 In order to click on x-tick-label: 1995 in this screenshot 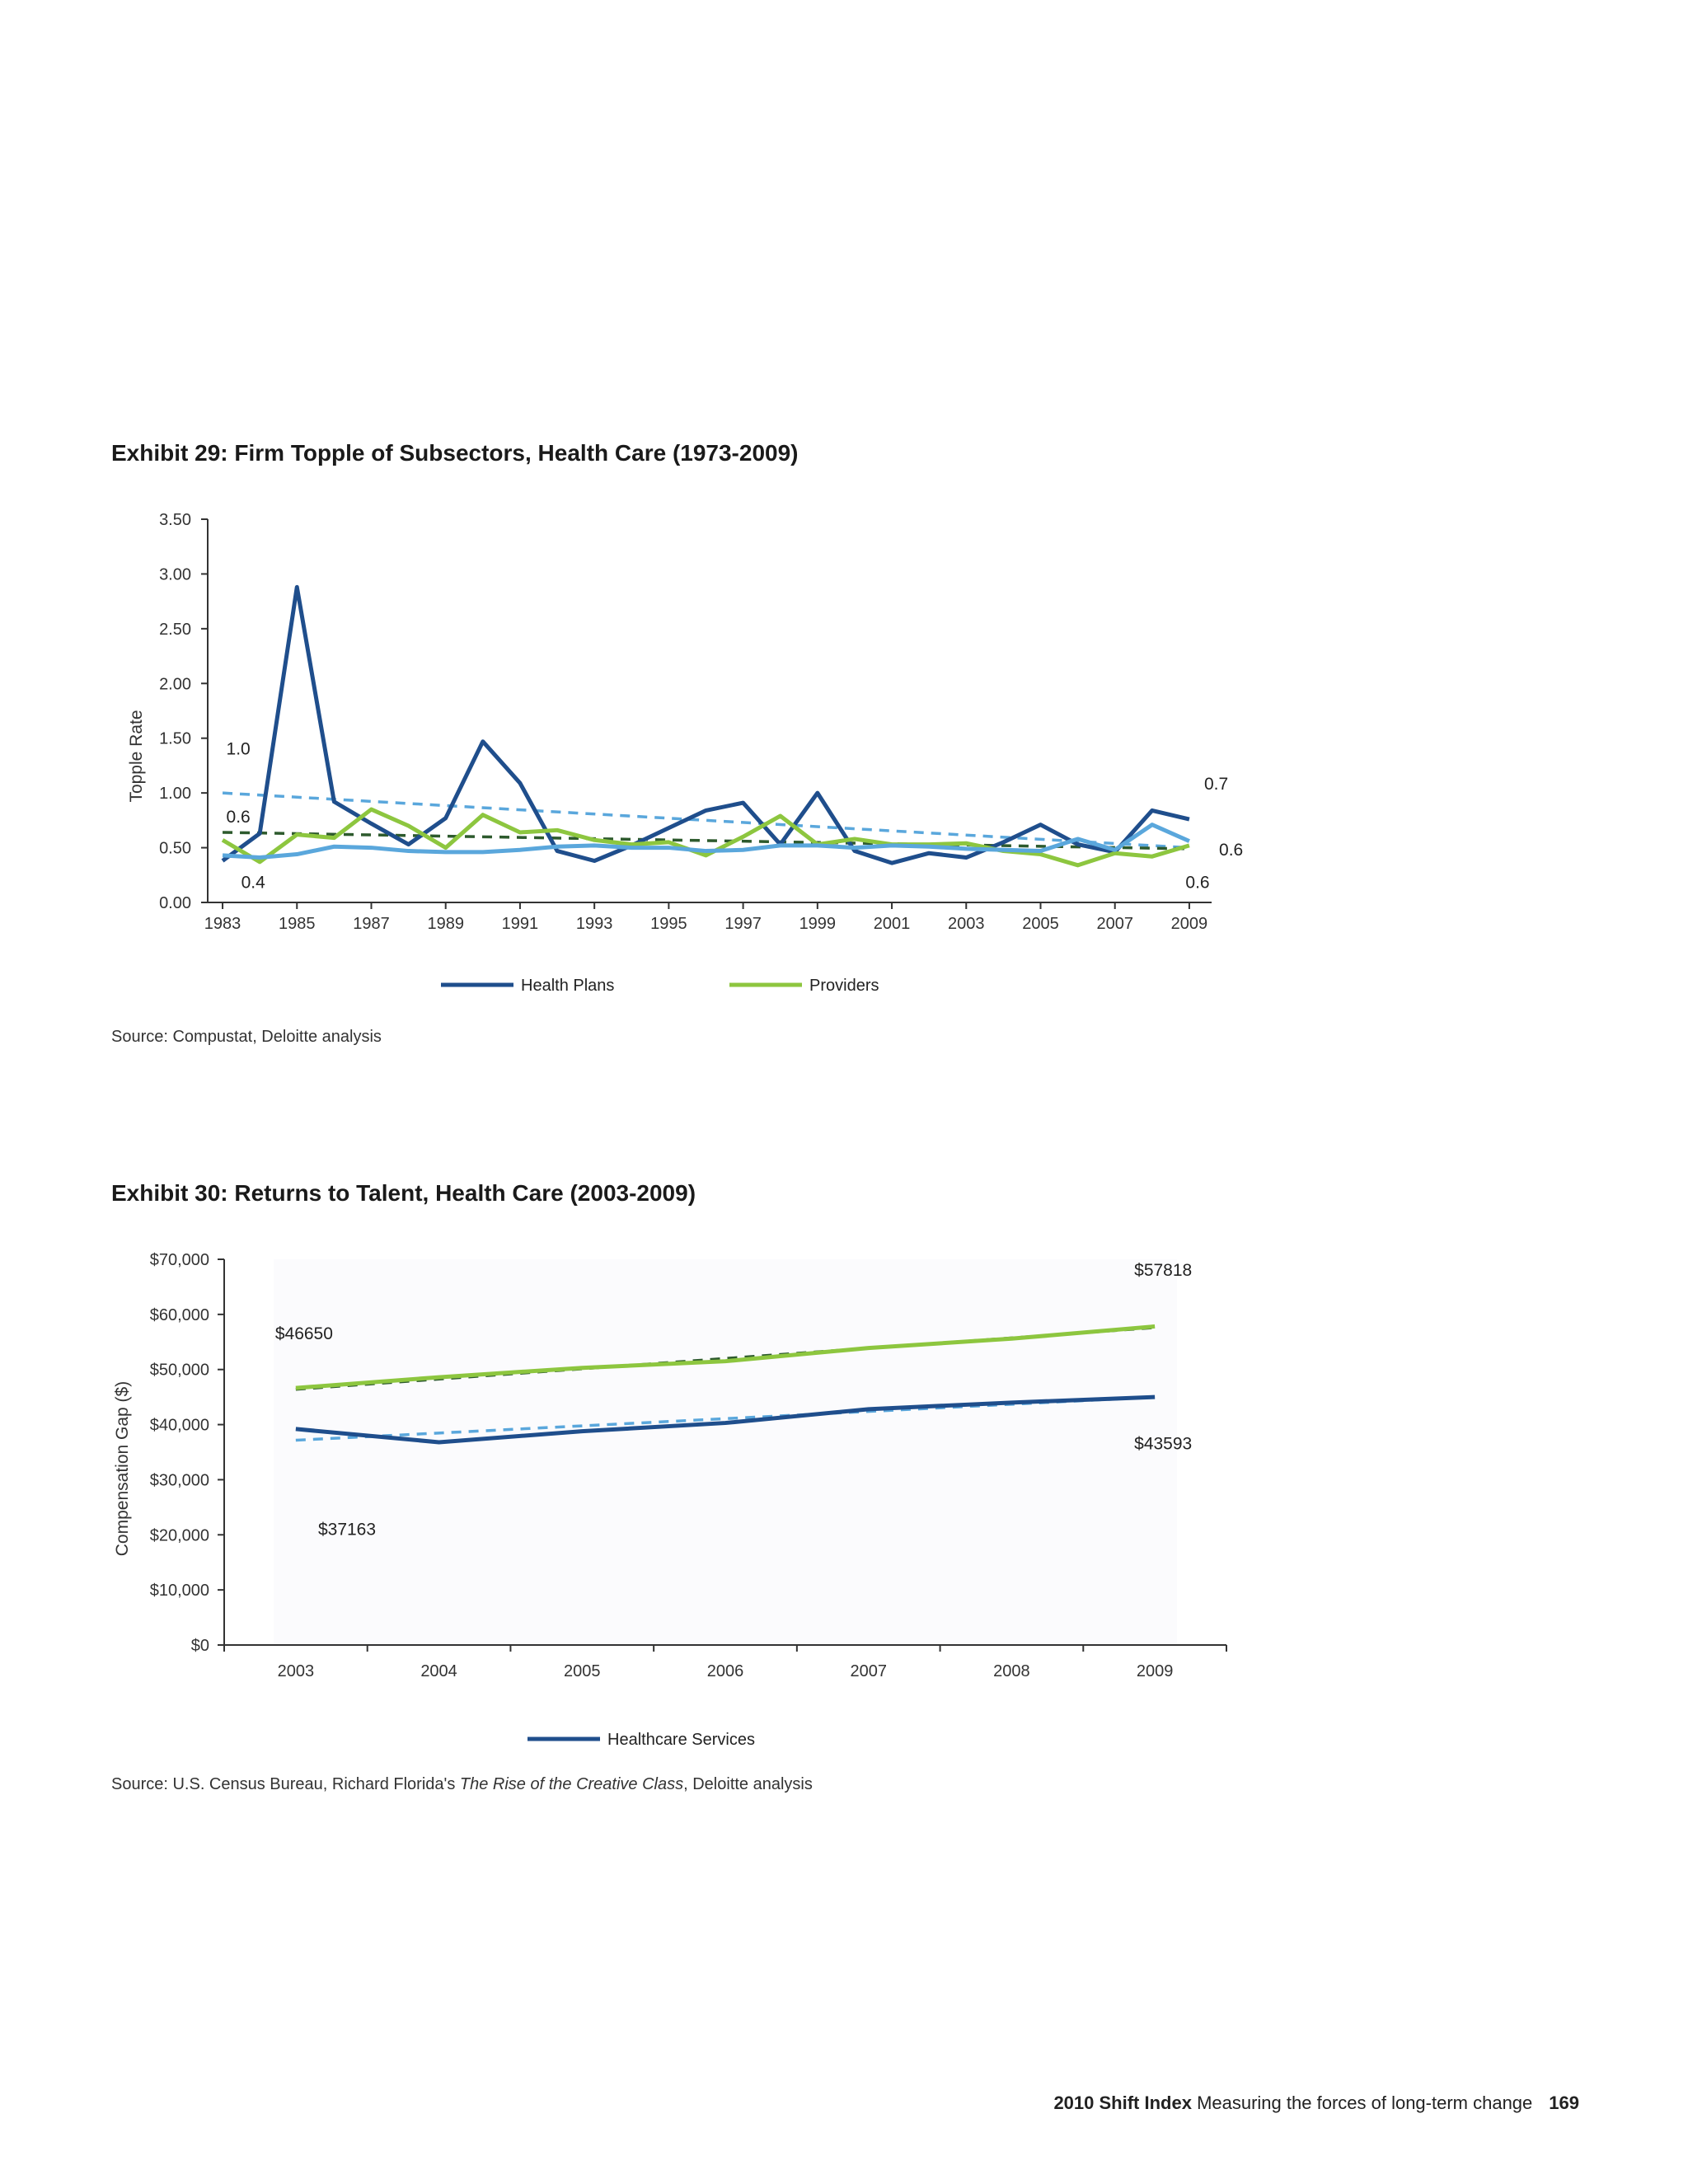, I will do `click(669, 924)`.